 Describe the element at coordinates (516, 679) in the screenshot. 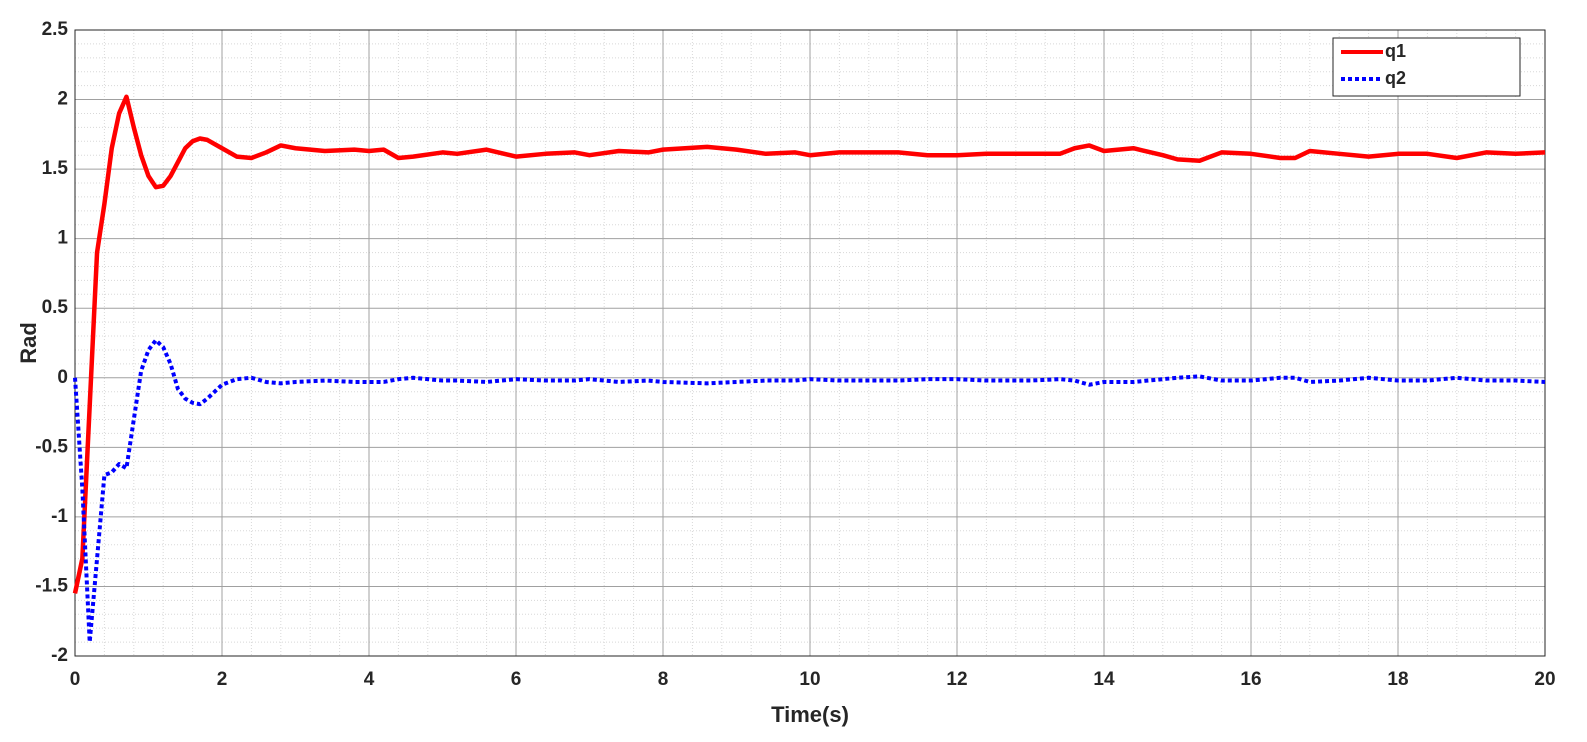

I see `x-tick-label: 6` at that location.